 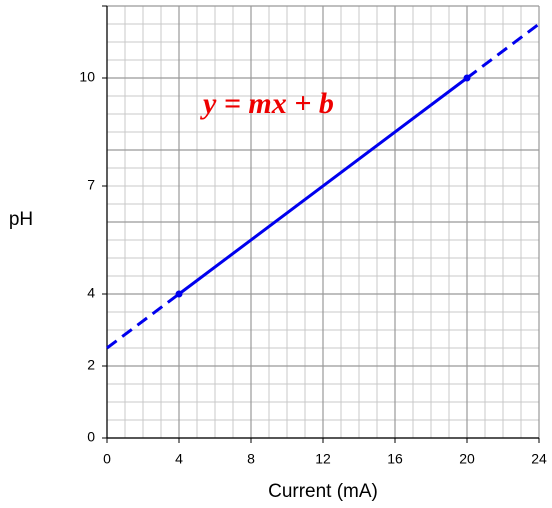 What do you see at coordinates (21, 219) in the screenshot?
I see `y-axis-label: pH` at bounding box center [21, 219].